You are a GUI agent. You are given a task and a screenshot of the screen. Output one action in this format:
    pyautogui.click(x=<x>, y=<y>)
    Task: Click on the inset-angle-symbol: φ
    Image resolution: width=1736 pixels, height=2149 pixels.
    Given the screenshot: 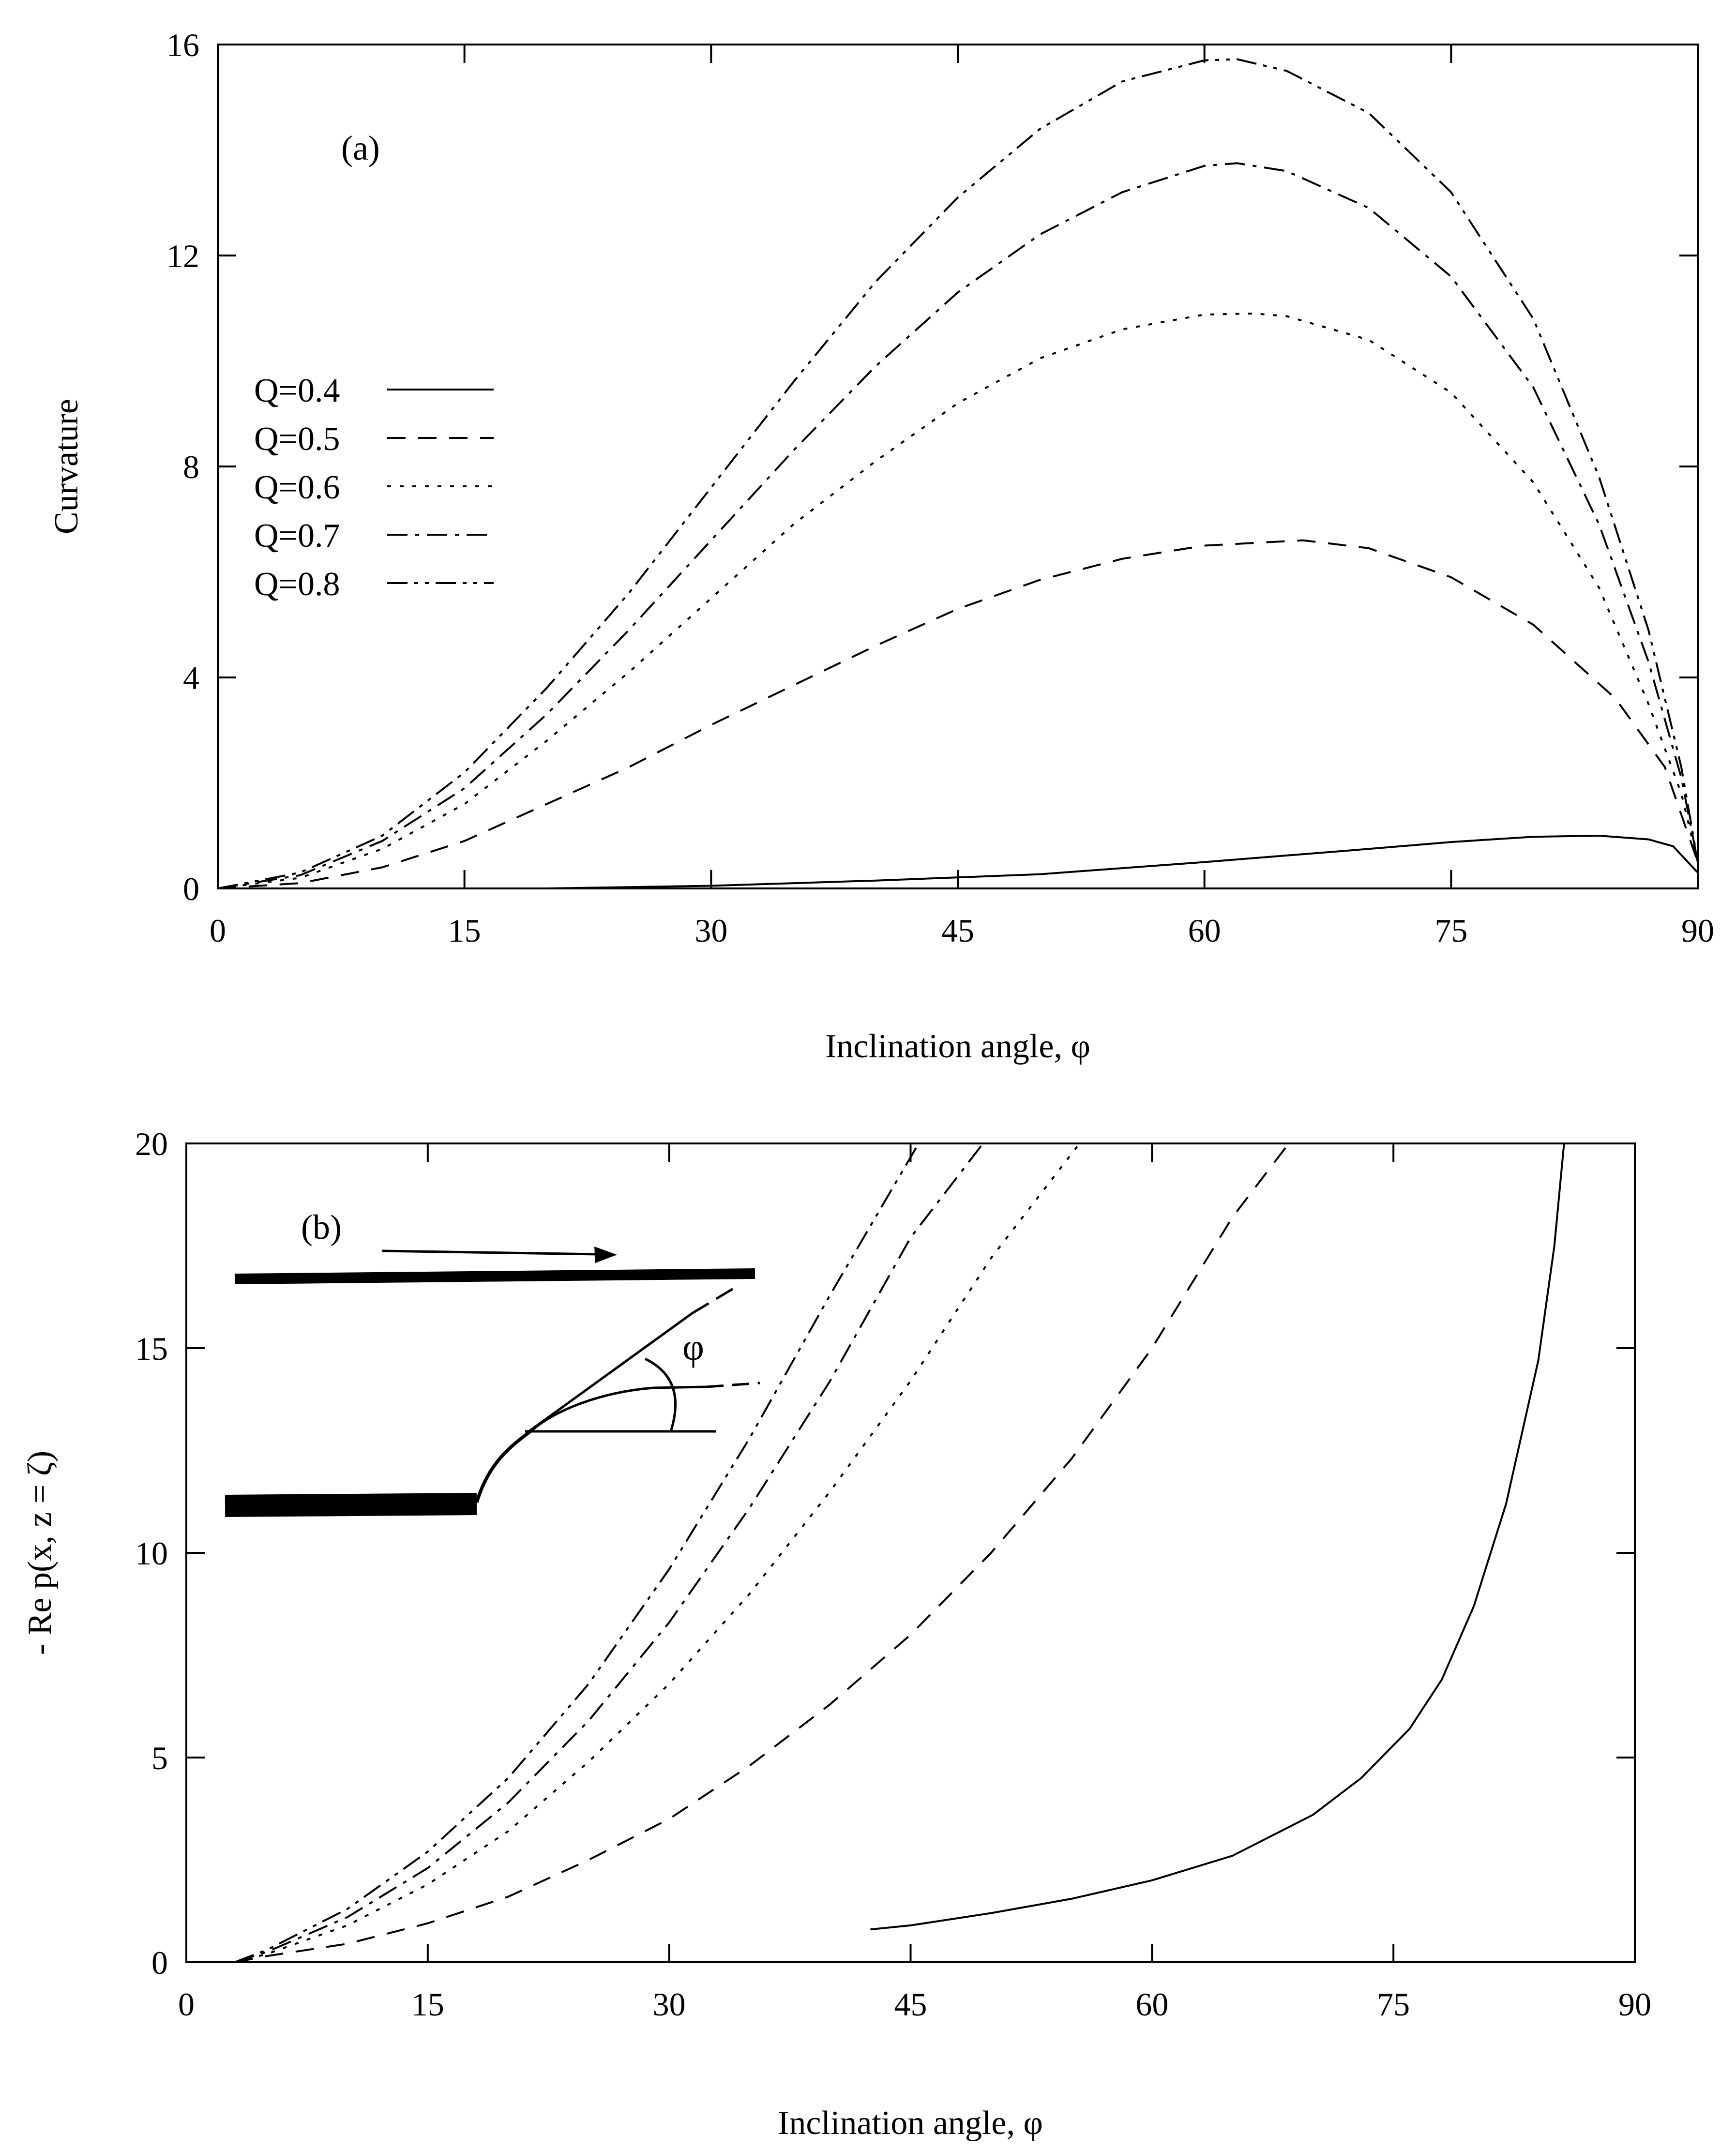 What is the action you would take?
    pyautogui.click(x=693, y=1347)
    